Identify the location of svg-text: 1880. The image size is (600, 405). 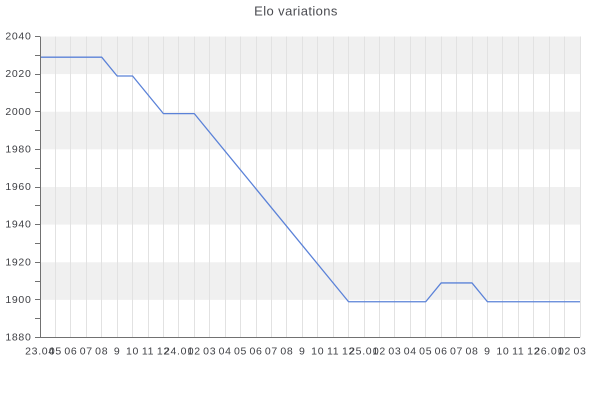
(18, 338).